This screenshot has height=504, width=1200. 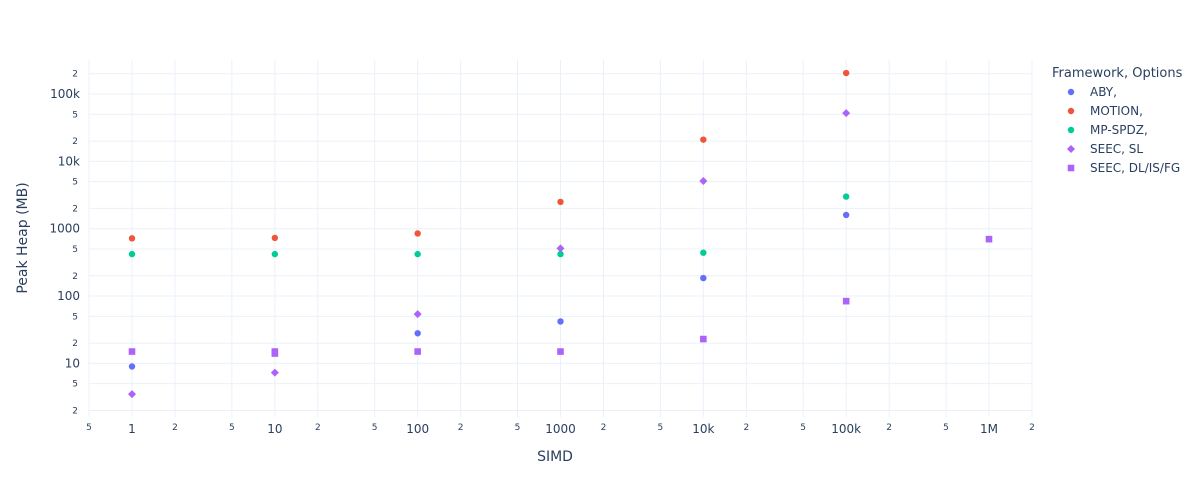 I want to click on legend-title: Framework, Options, so click(x=1117, y=73).